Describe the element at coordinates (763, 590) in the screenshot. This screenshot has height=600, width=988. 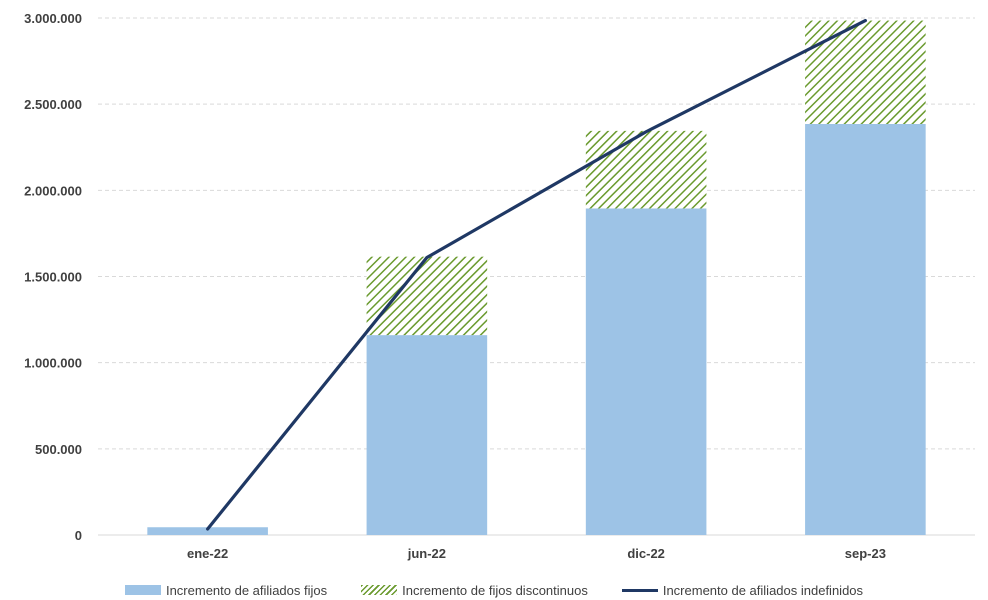
I see `legend-label-indefinidos: Incremento de afiliados indefinidos` at that location.